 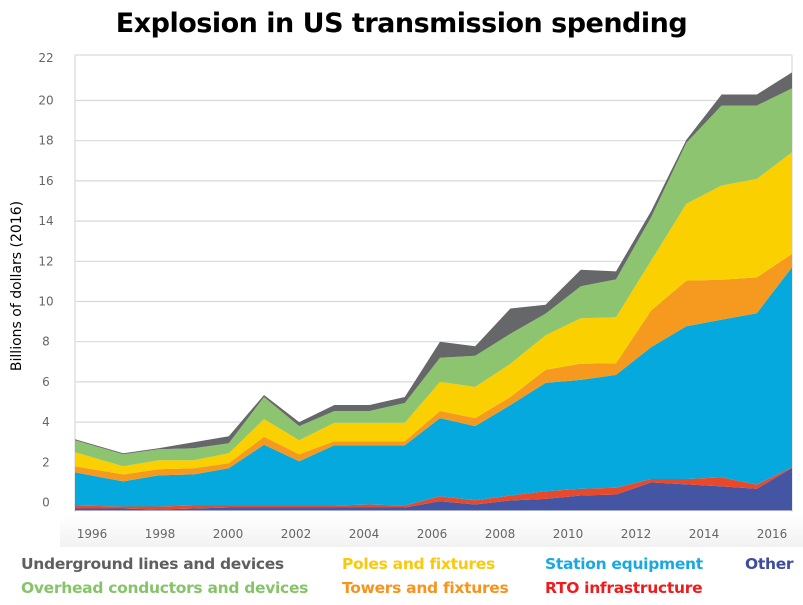 What do you see at coordinates (45, 141) in the screenshot?
I see `y-tick-18: 18` at bounding box center [45, 141].